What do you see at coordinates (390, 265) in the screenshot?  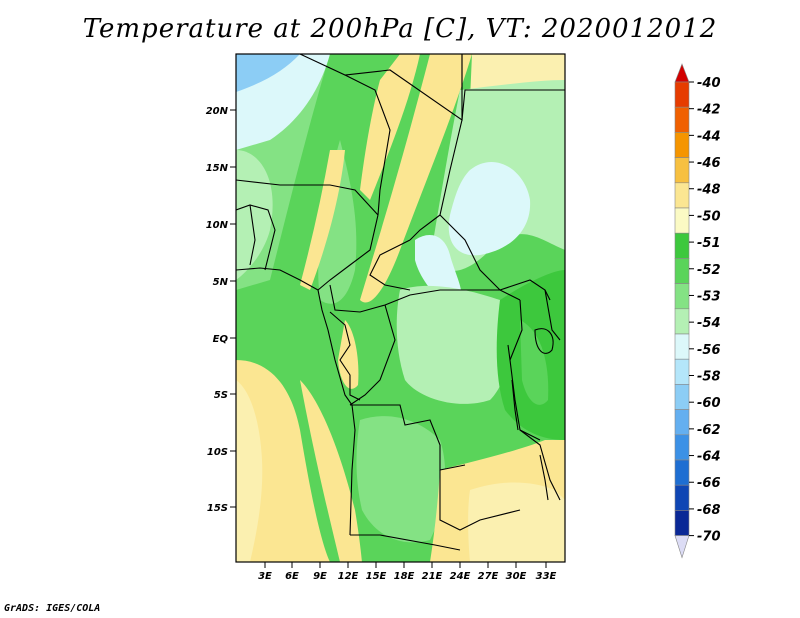 I see `border-chad-car` at bounding box center [390, 265].